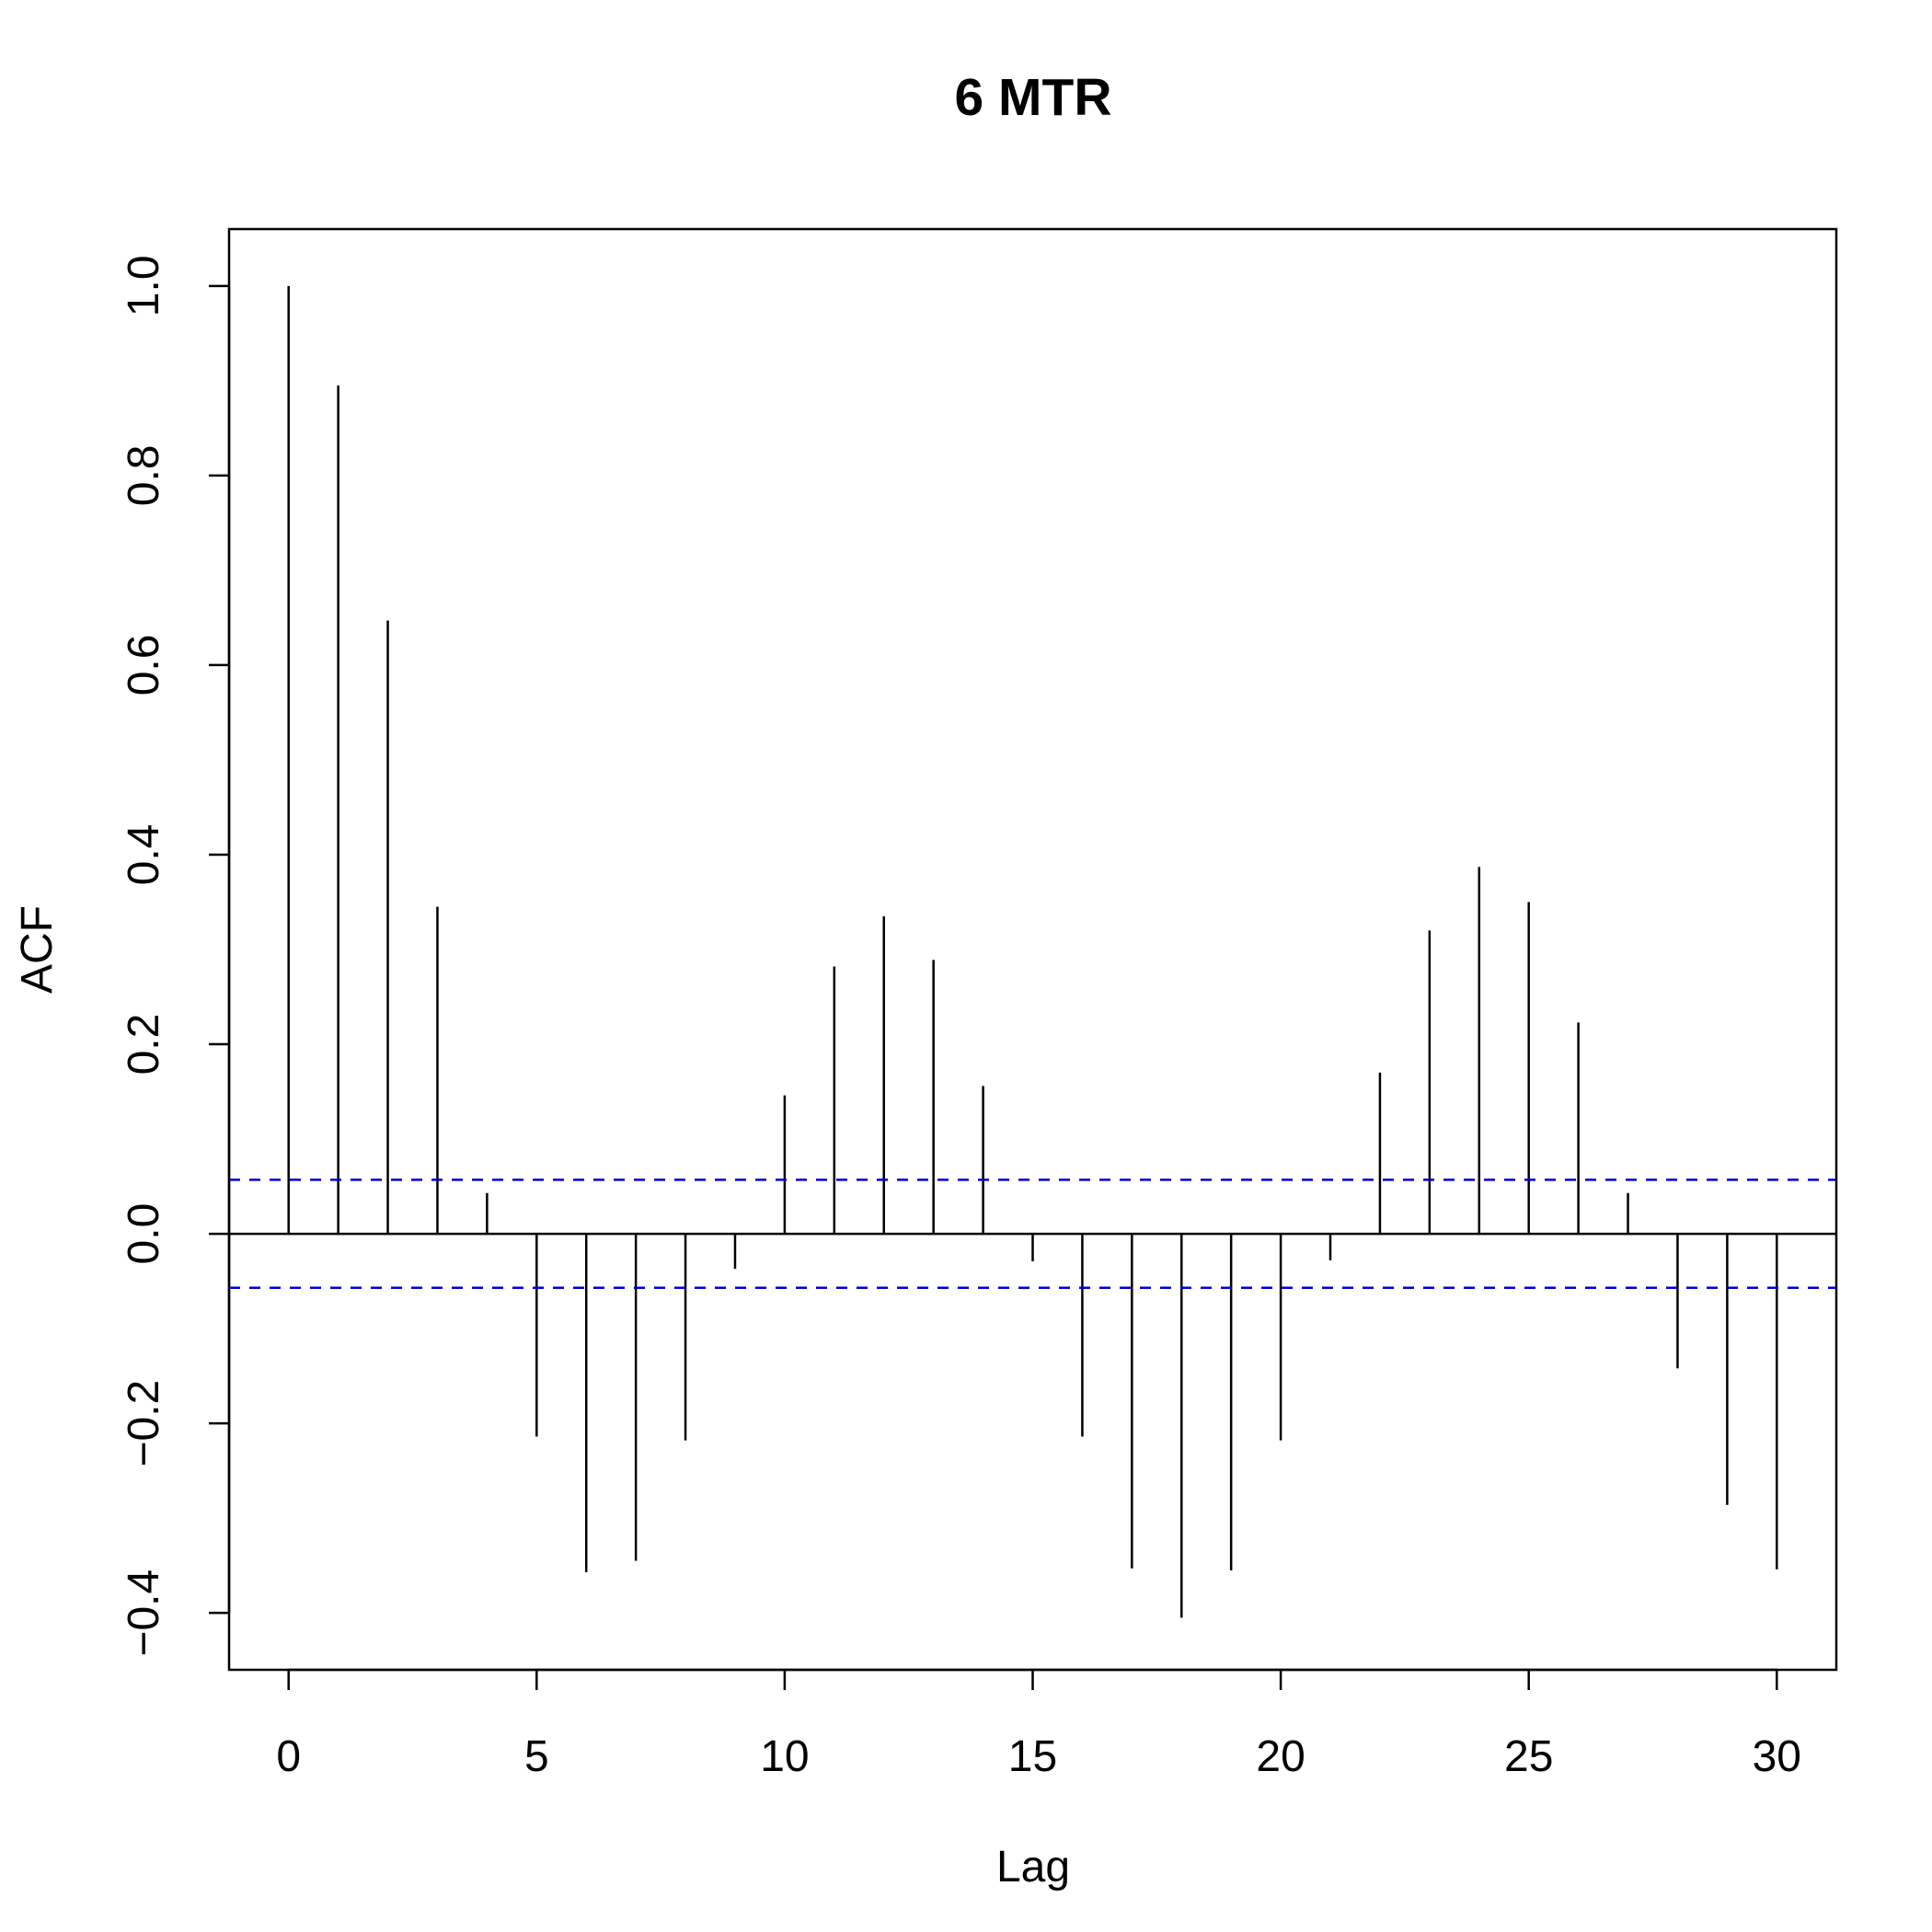 The height and width of the screenshot is (1932, 1932). Describe the element at coordinates (144, 665) in the screenshot. I see `y-tick-label: 0.6` at that location.